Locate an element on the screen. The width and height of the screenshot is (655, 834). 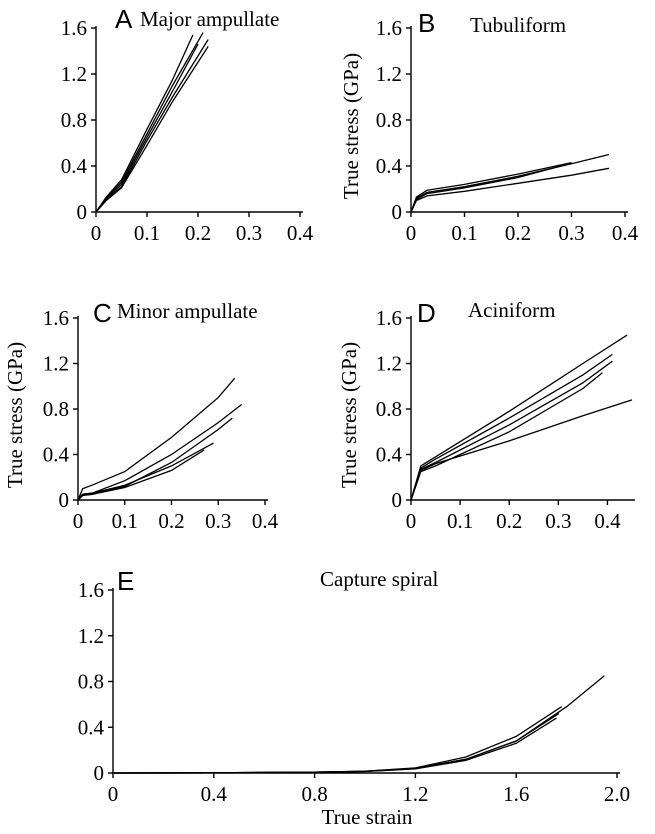
panel-title: Tubuliform is located at coordinates (518, 25).